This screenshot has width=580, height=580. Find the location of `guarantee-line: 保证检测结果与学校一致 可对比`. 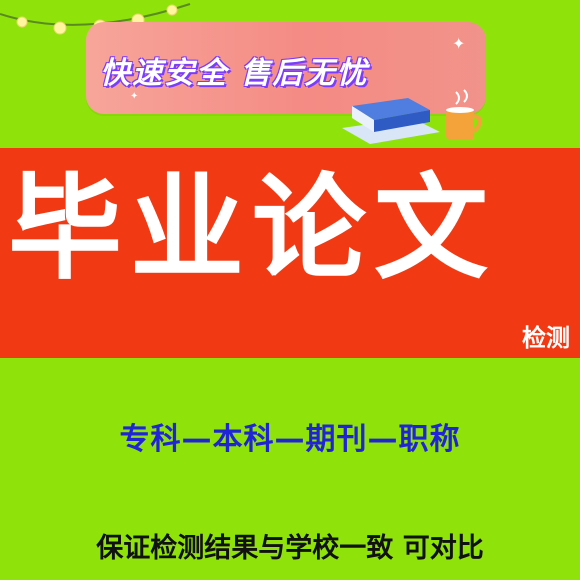

guarantee-line: 保证检测结果与学校一致 可对比 is located at coordinates (290, 548).